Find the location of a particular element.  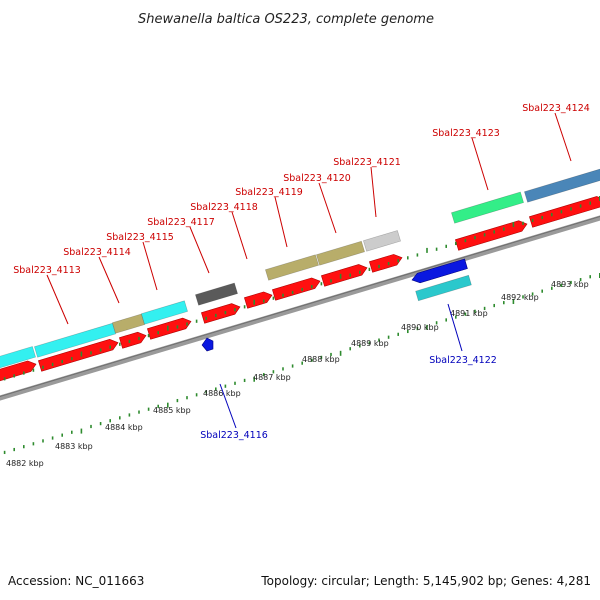

gene-label-top: Sbal223_4124 is located at coordinates (556, 108).